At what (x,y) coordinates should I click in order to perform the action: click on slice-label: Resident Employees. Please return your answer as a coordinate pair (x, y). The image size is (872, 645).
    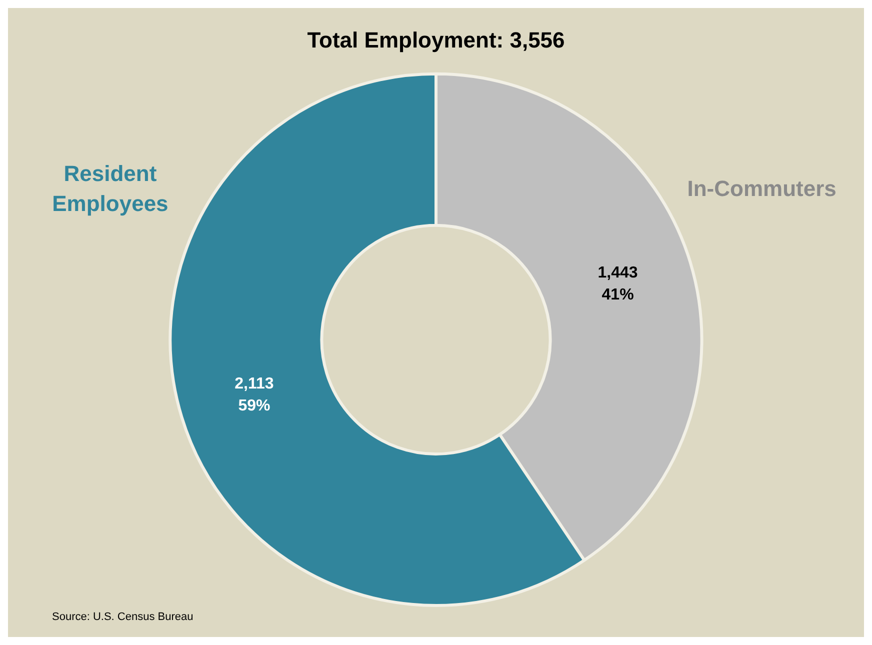
    Looking at the image, I should click on (110, 188).